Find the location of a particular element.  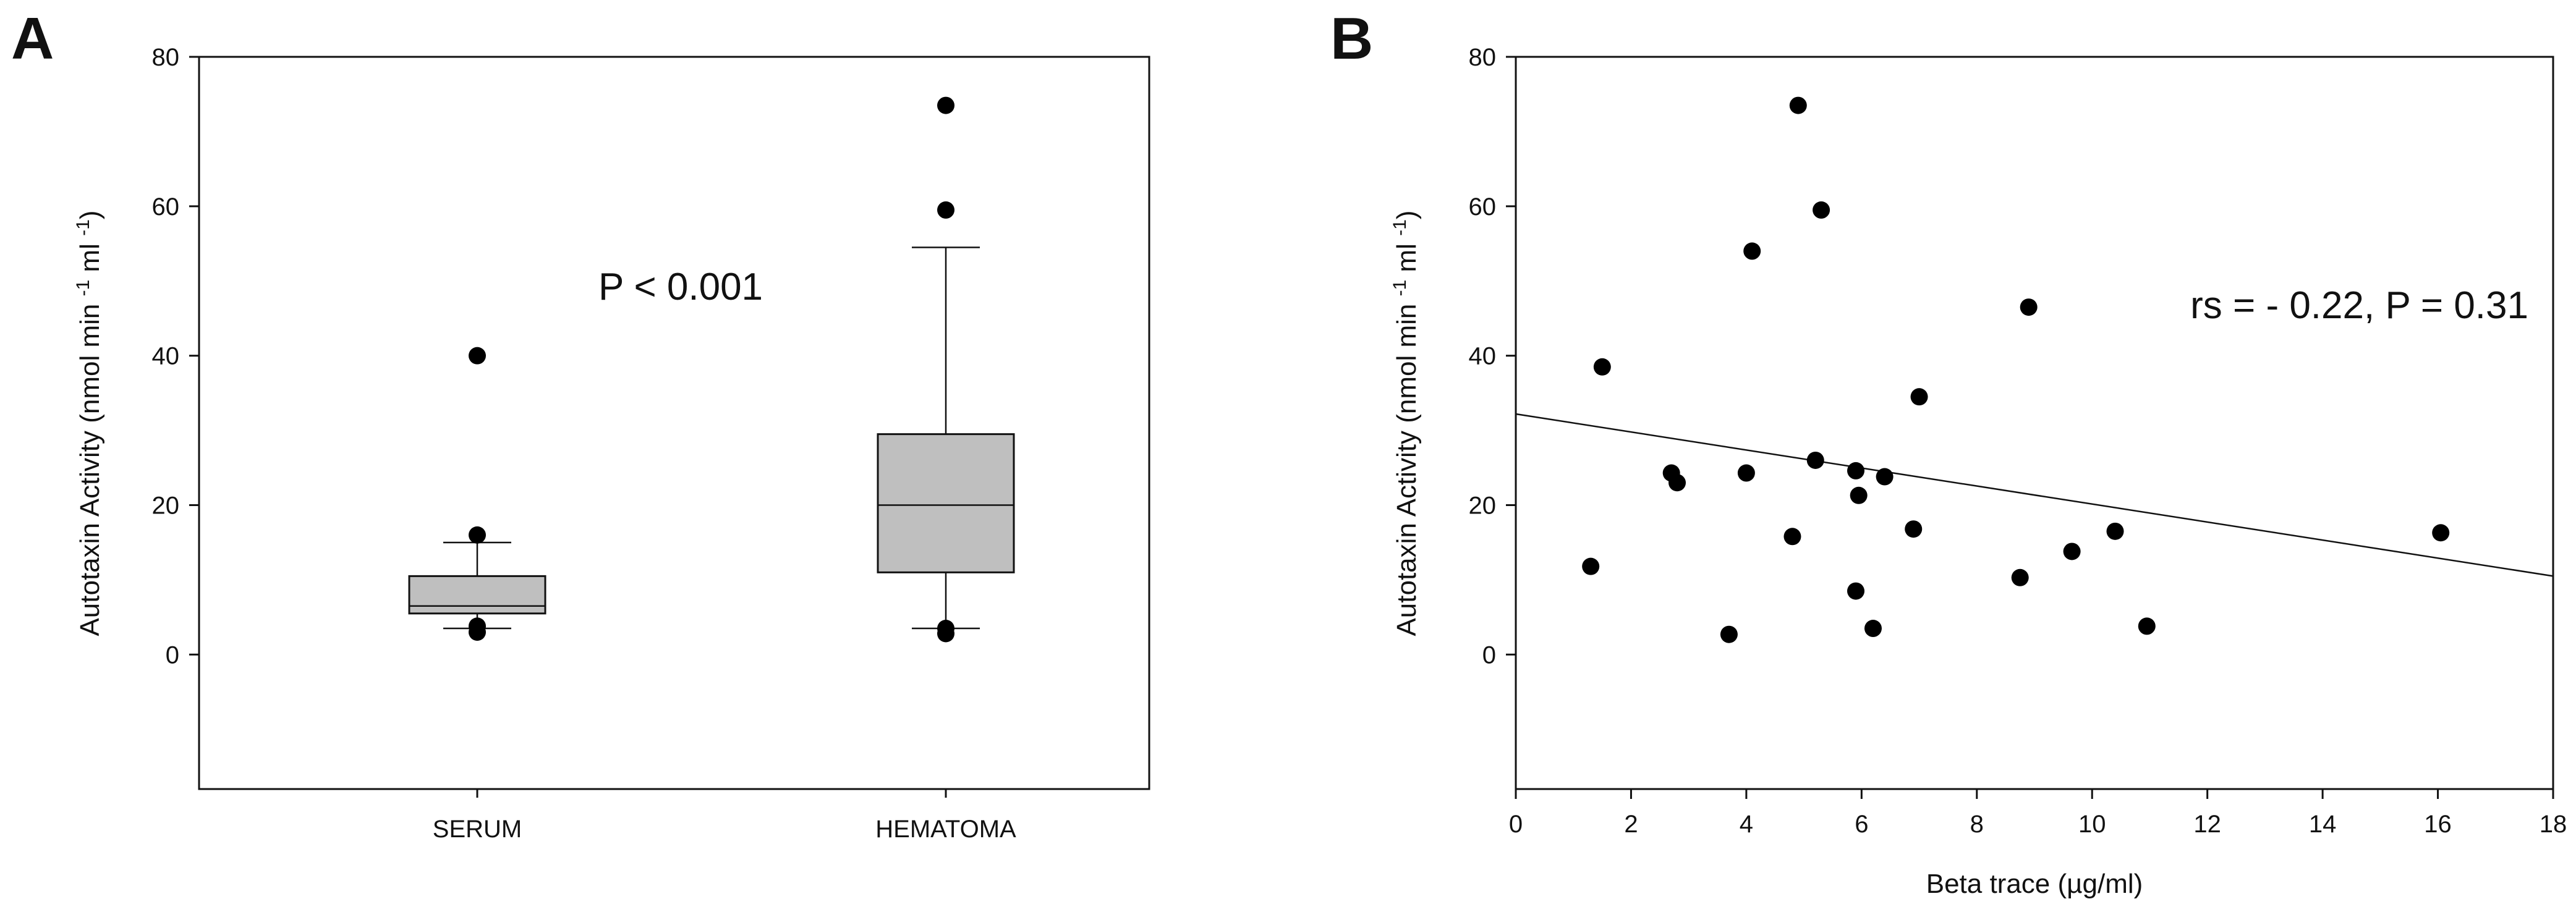

panel-b-x-tick-label: 8 is located at coordinates (1977, 825).